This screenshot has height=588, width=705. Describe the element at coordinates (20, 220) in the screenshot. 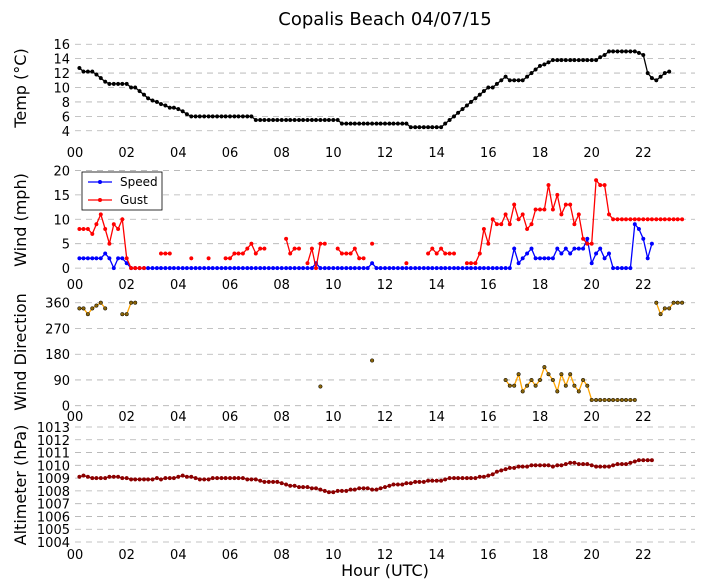

I see `y-axis-label: Wind (mph)` at that location.